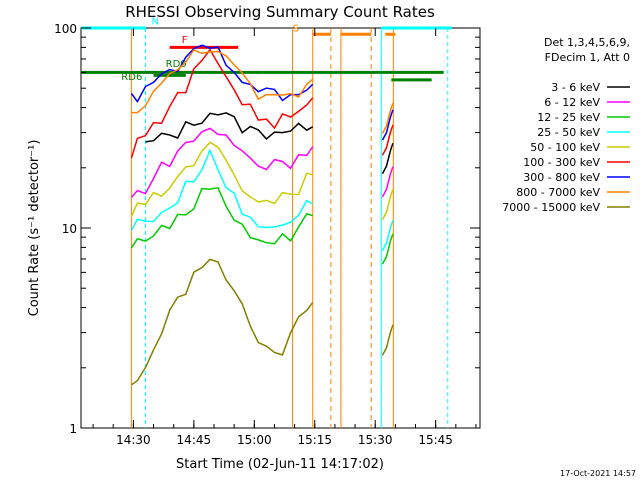  Describe the element at coordinates (254, 440) in the screenshot. I see `x-tick-label-2: 15:00` at that location.